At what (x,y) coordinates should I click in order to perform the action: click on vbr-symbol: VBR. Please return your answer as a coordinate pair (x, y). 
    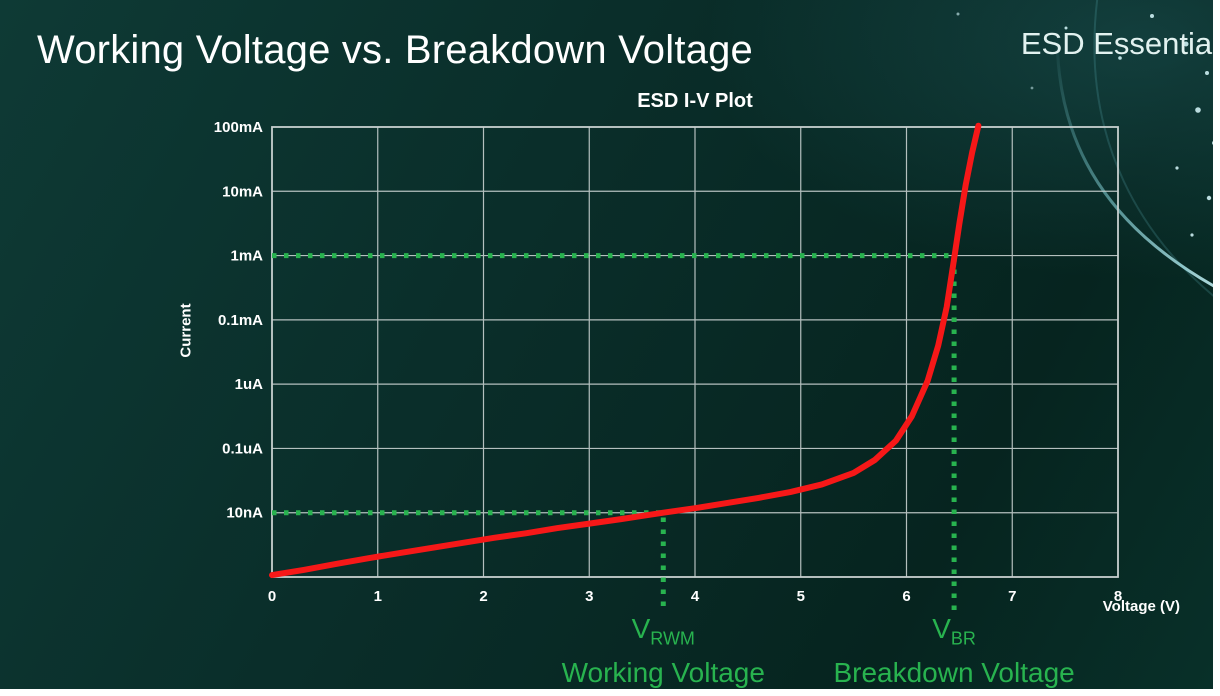
    Looking at the image, I should click on (954, 631).